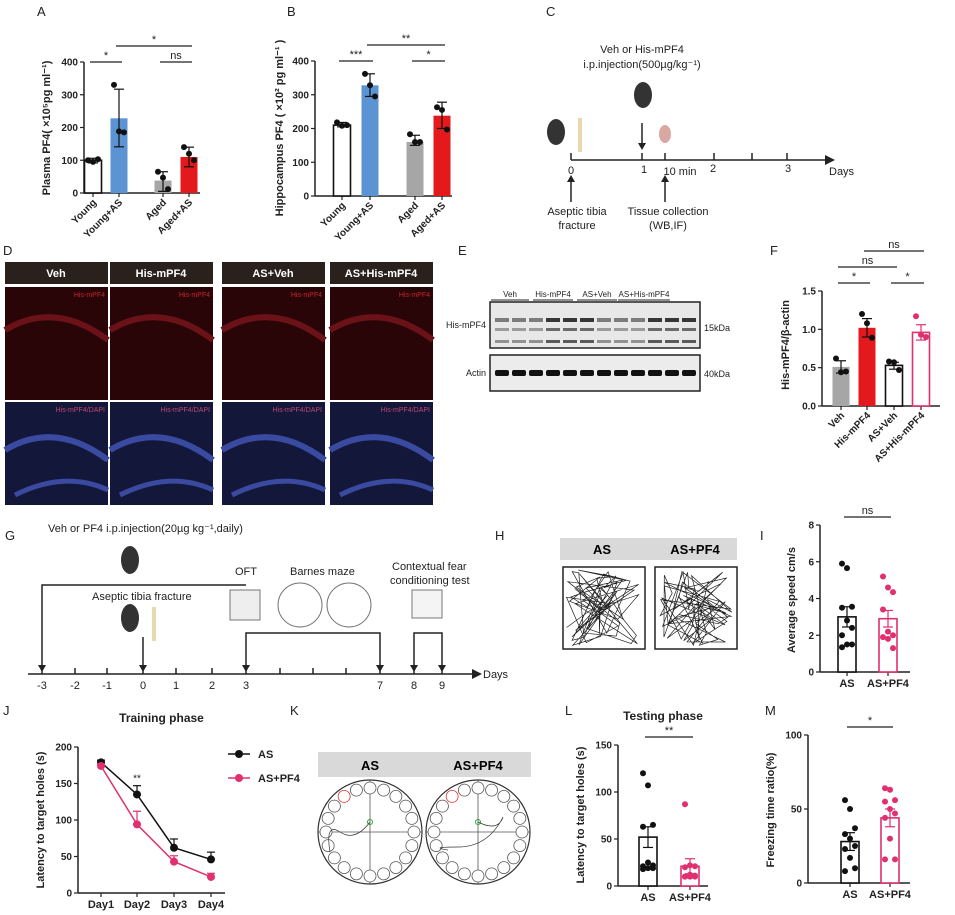 This screenshot has width=955, height=915. I want to click on g-oft-label: OFT, so click(246, 572).